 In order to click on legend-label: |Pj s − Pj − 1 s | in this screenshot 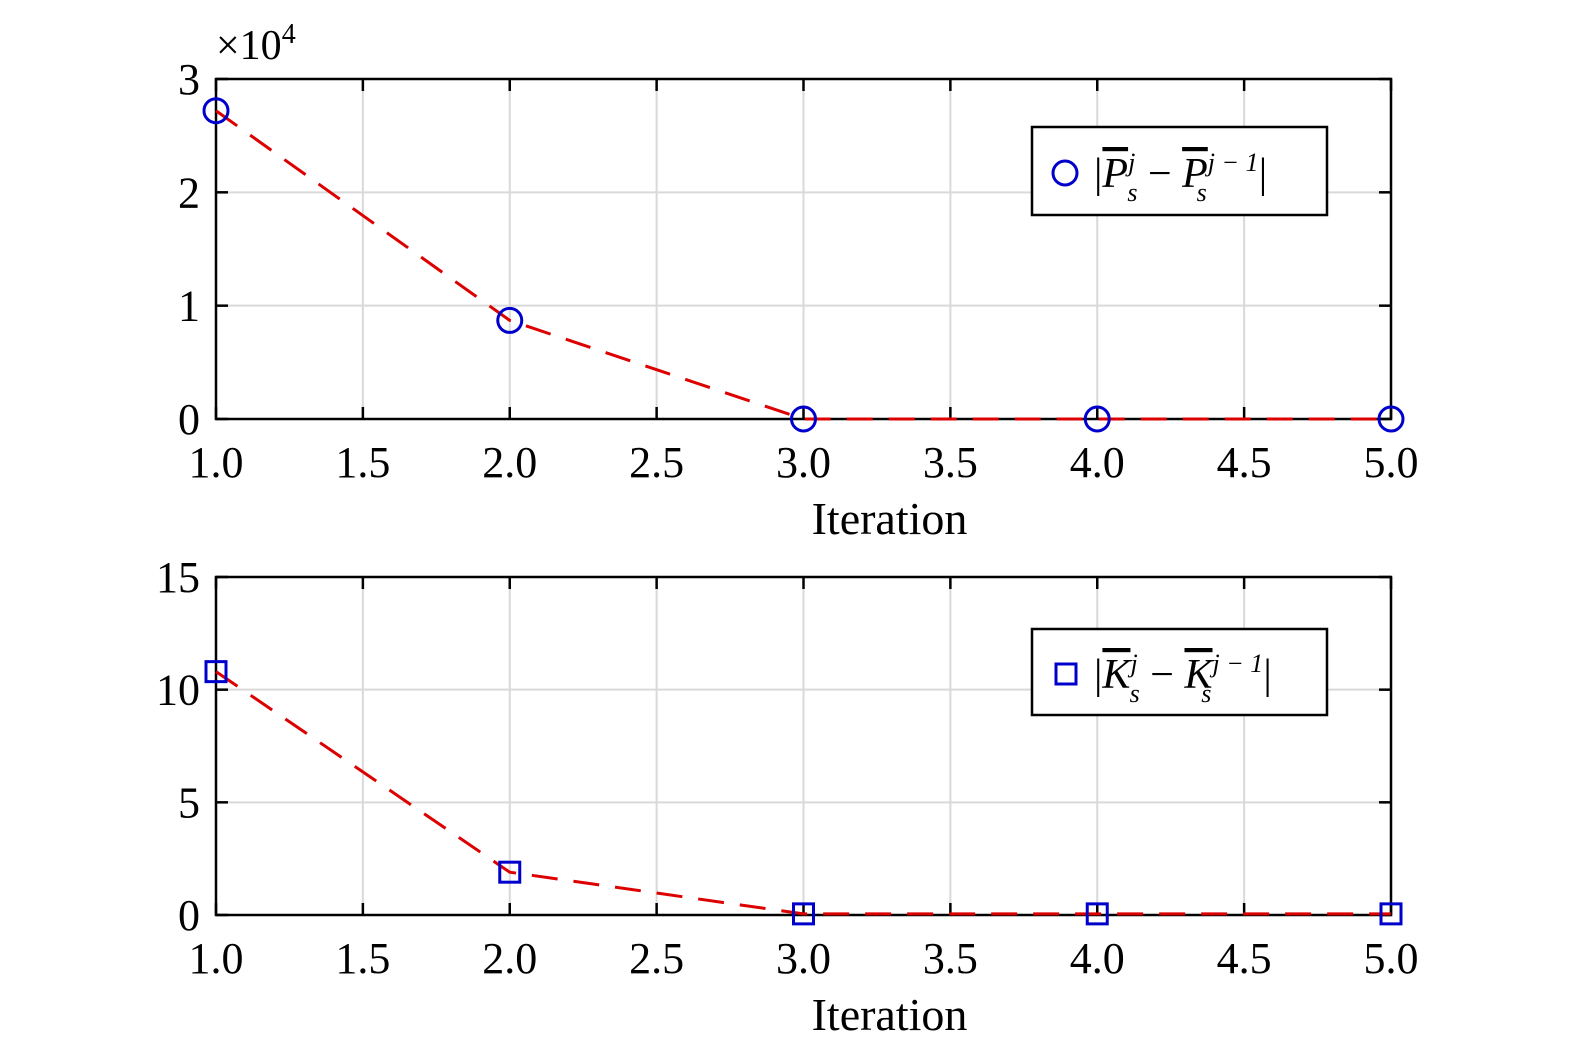, I will do `click(1180, 177)`.